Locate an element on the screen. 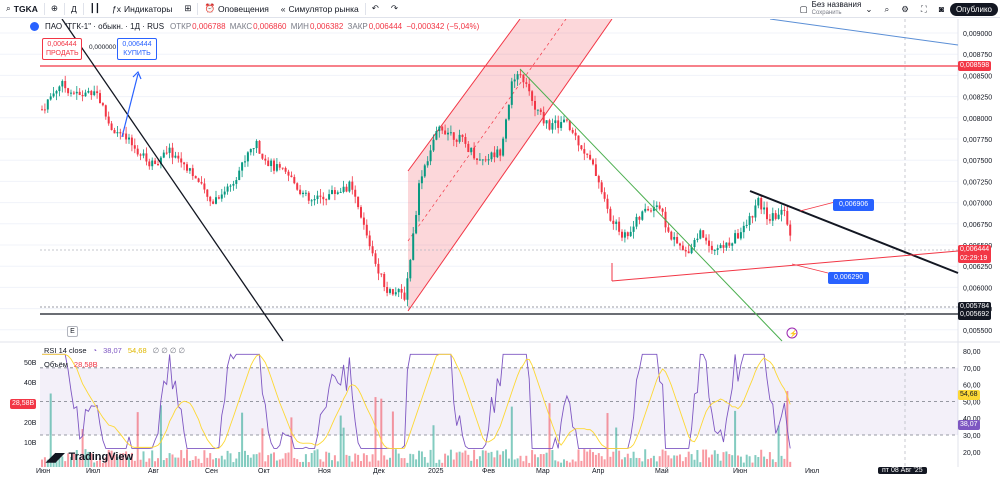  drawing-price-label-upper: 0,006906 is located at coordinates (854, 205).